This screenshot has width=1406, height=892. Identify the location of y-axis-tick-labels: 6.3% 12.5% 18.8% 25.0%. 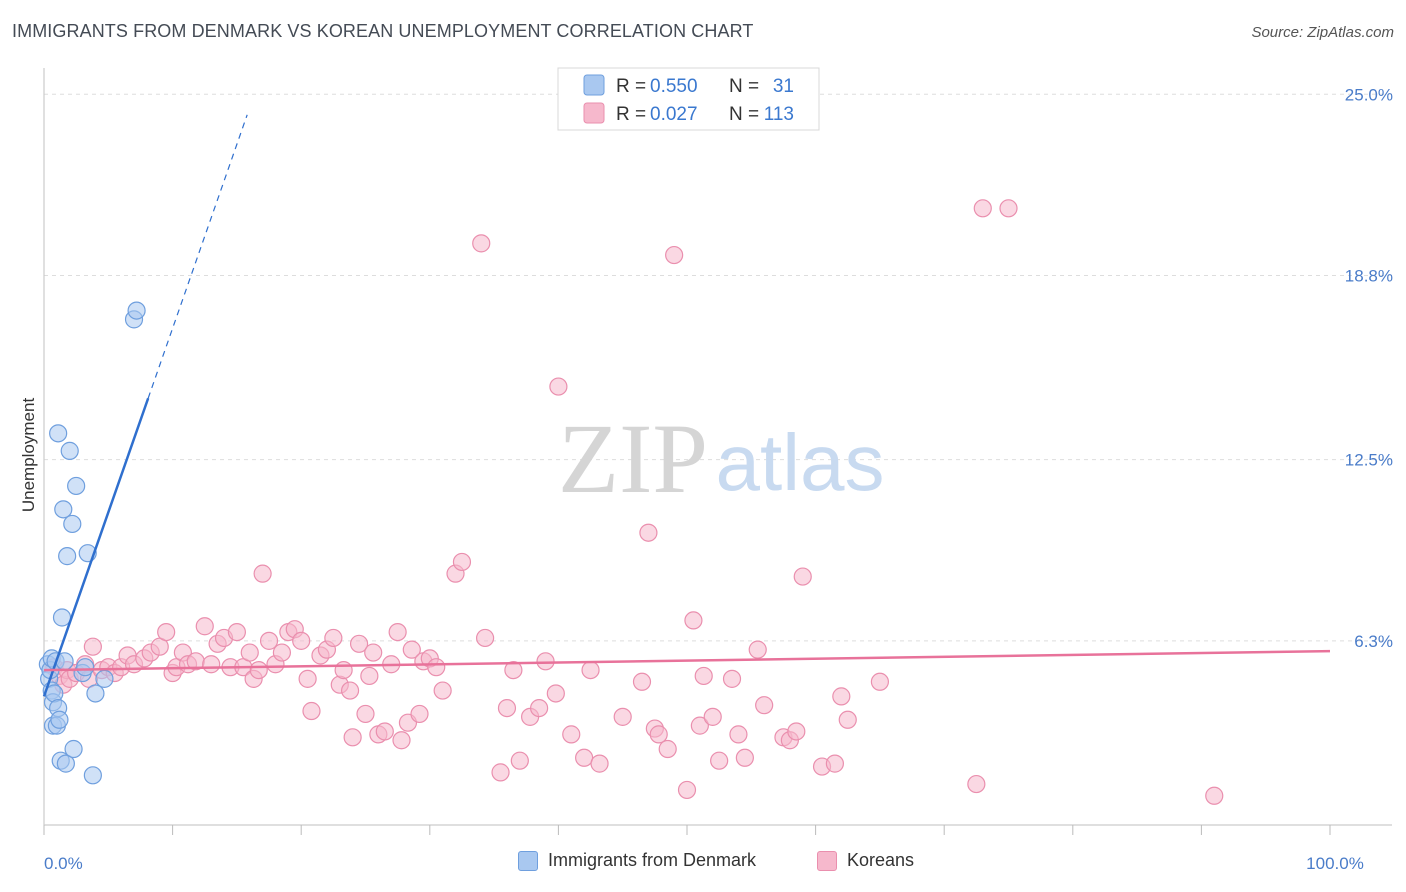
(1369, 368).